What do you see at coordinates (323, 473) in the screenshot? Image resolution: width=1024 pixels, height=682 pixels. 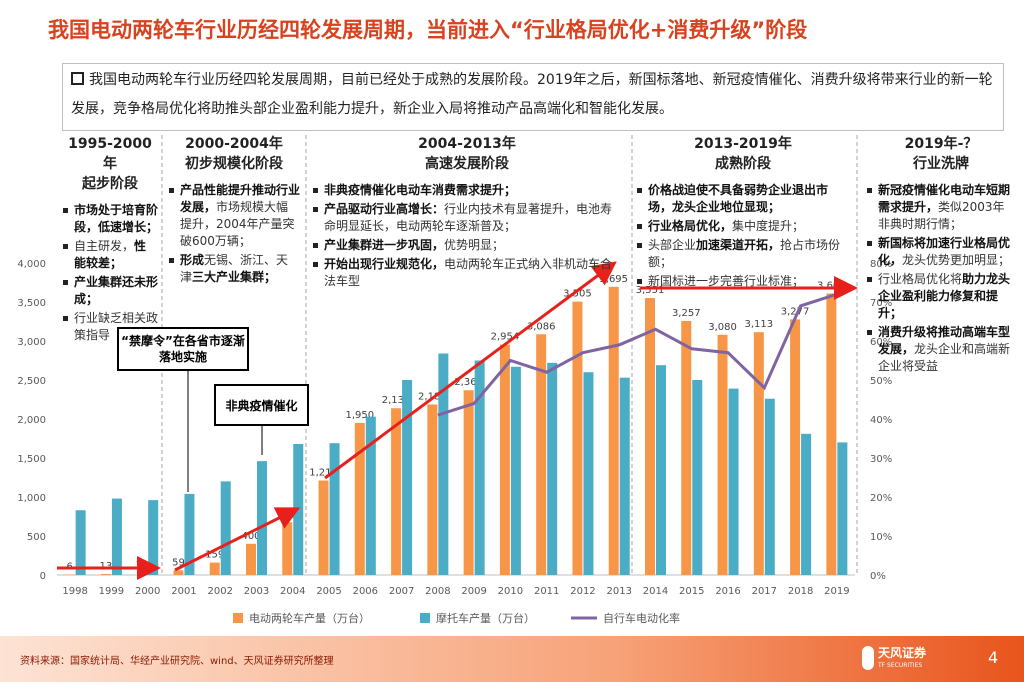 I see `data-label: 1,211` at bounding box center [323, 473].